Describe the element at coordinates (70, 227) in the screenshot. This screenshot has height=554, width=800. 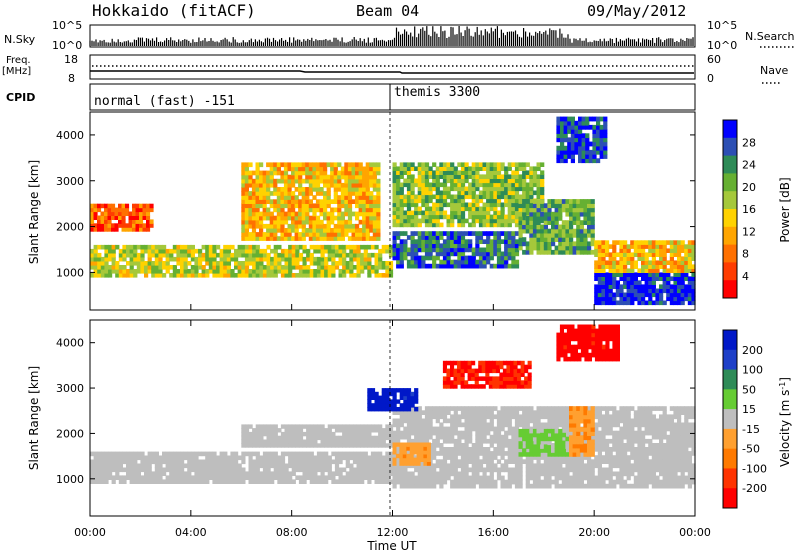
I see `y-tick-label: 2000` at that location.